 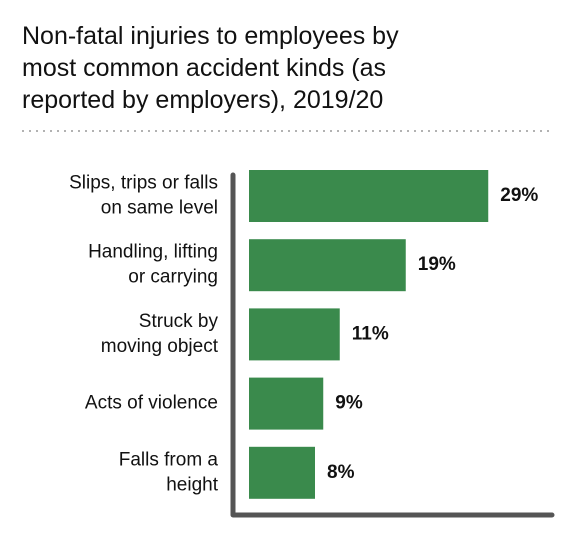 I want to click on category-label: Falls from a height, so click(x=169, y=472).